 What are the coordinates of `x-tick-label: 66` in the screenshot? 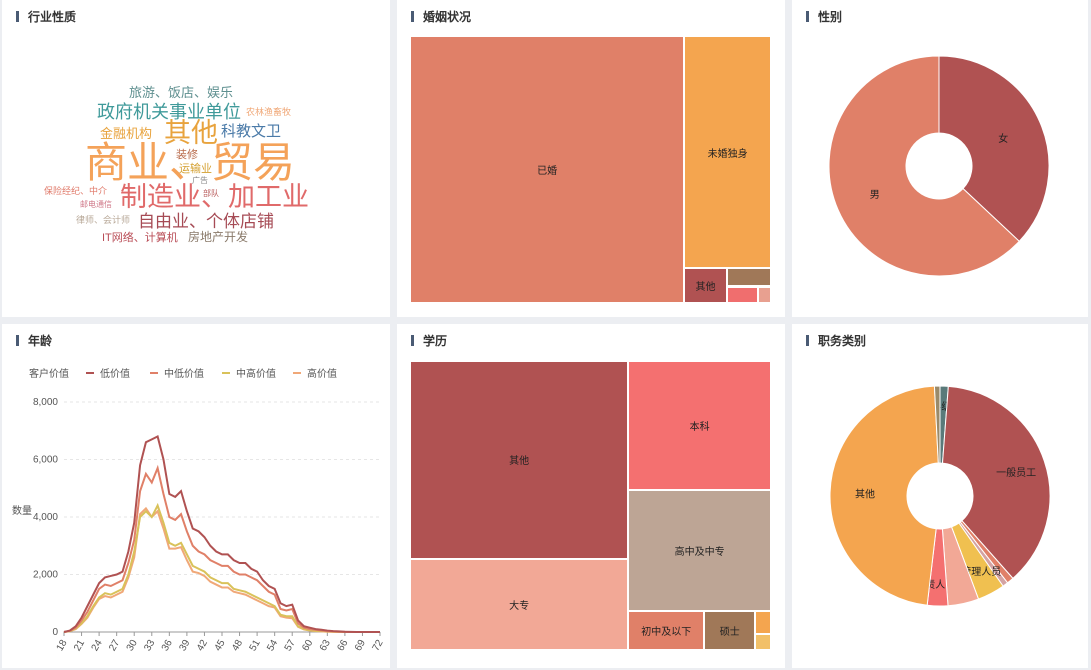 It's located at (342, 646).